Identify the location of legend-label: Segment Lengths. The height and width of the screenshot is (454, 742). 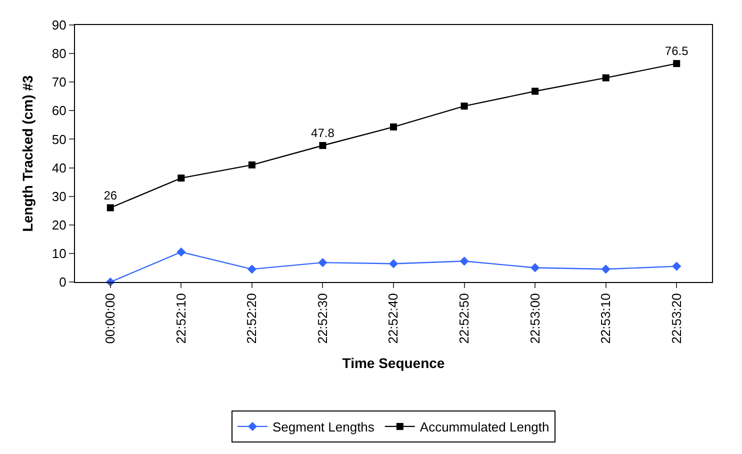
(323, 427).